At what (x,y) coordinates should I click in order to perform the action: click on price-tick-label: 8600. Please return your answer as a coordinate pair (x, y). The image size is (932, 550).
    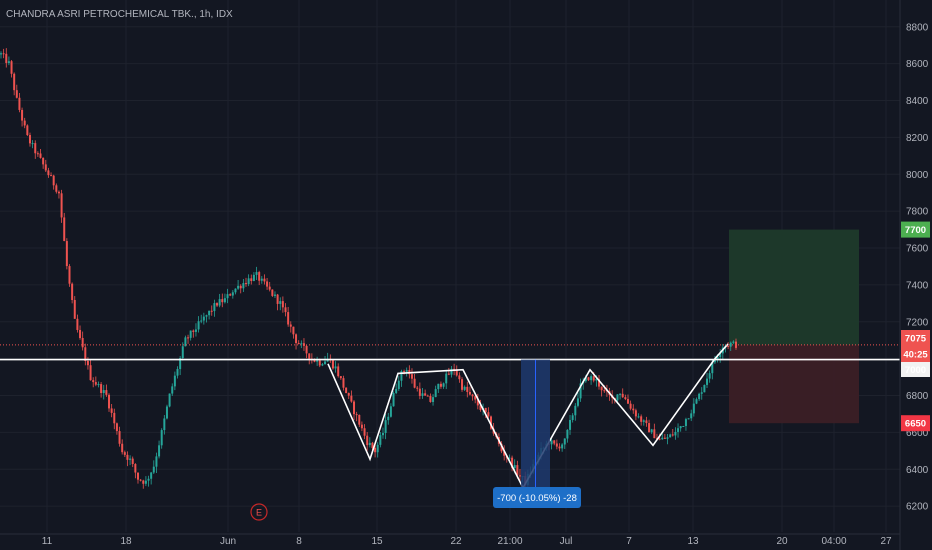
    Looking at the image, I should click on (917, 64).